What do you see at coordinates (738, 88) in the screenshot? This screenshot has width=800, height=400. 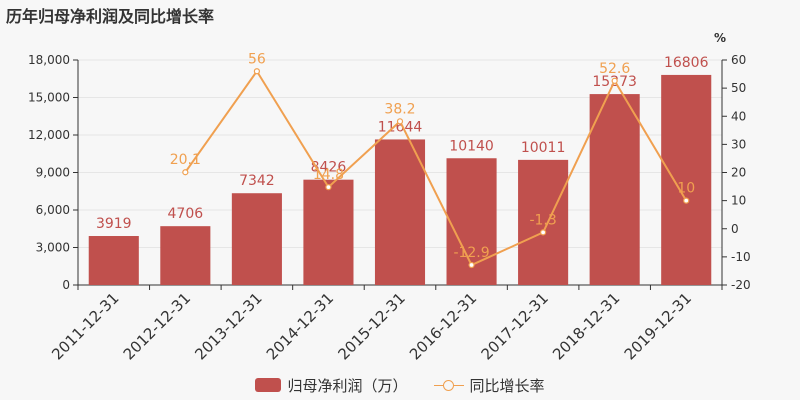 I see `y-right-tick-label: 50` at bounding box center [738, 88].